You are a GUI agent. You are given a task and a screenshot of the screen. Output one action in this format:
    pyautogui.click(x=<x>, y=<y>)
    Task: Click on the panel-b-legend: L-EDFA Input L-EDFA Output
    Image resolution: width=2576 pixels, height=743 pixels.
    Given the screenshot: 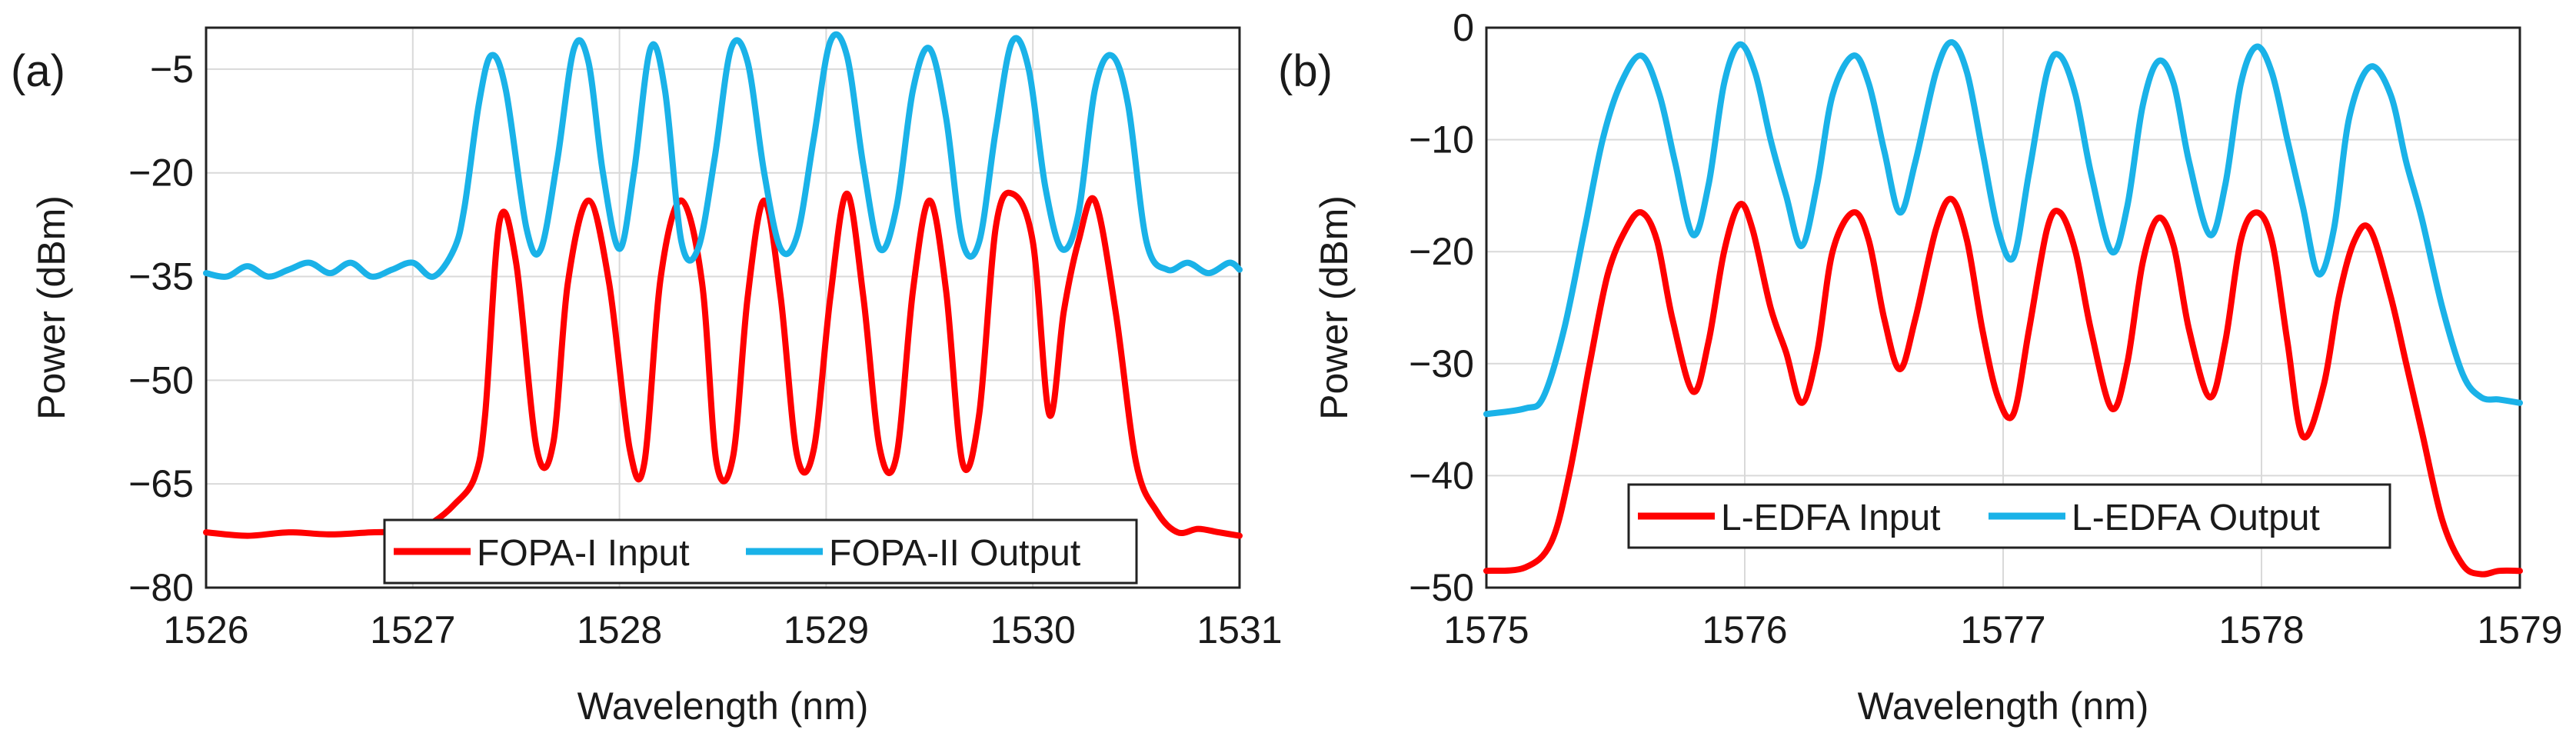 What is the action you would take?
    pyautogui.click(x=2009, y=516)
    